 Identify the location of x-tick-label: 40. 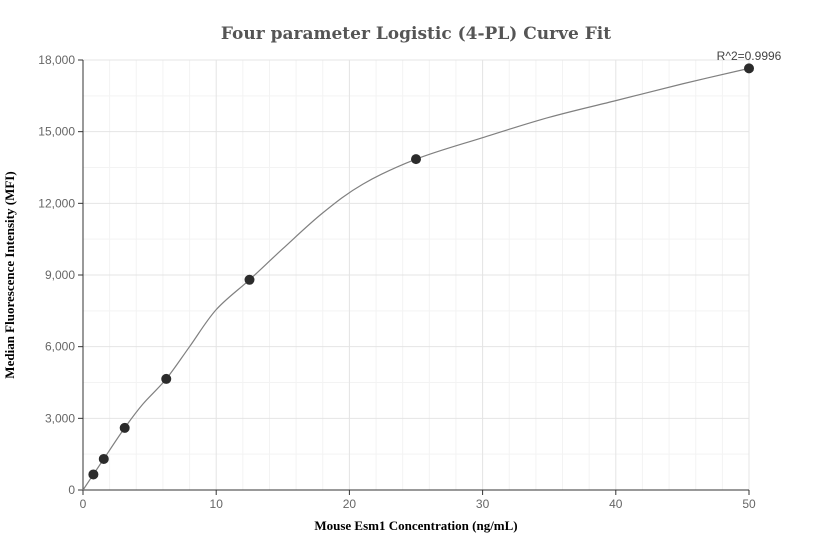
(616, 504).